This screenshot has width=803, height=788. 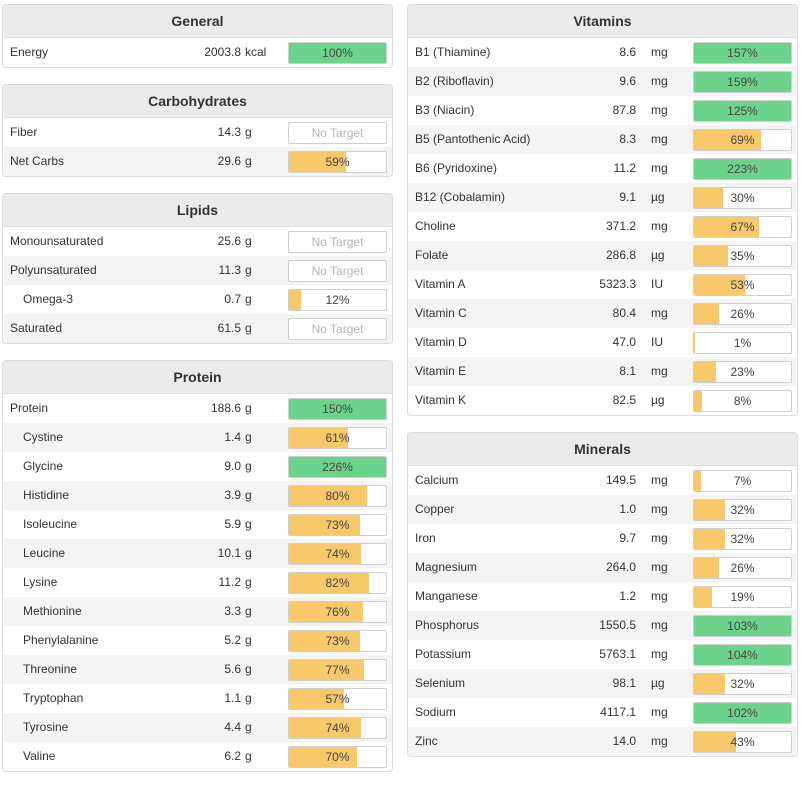 What do you see at coordinates (229, 241) in the screenshot?
I see `nutrient-amount: 25.6` at bounding box center [229, 241].